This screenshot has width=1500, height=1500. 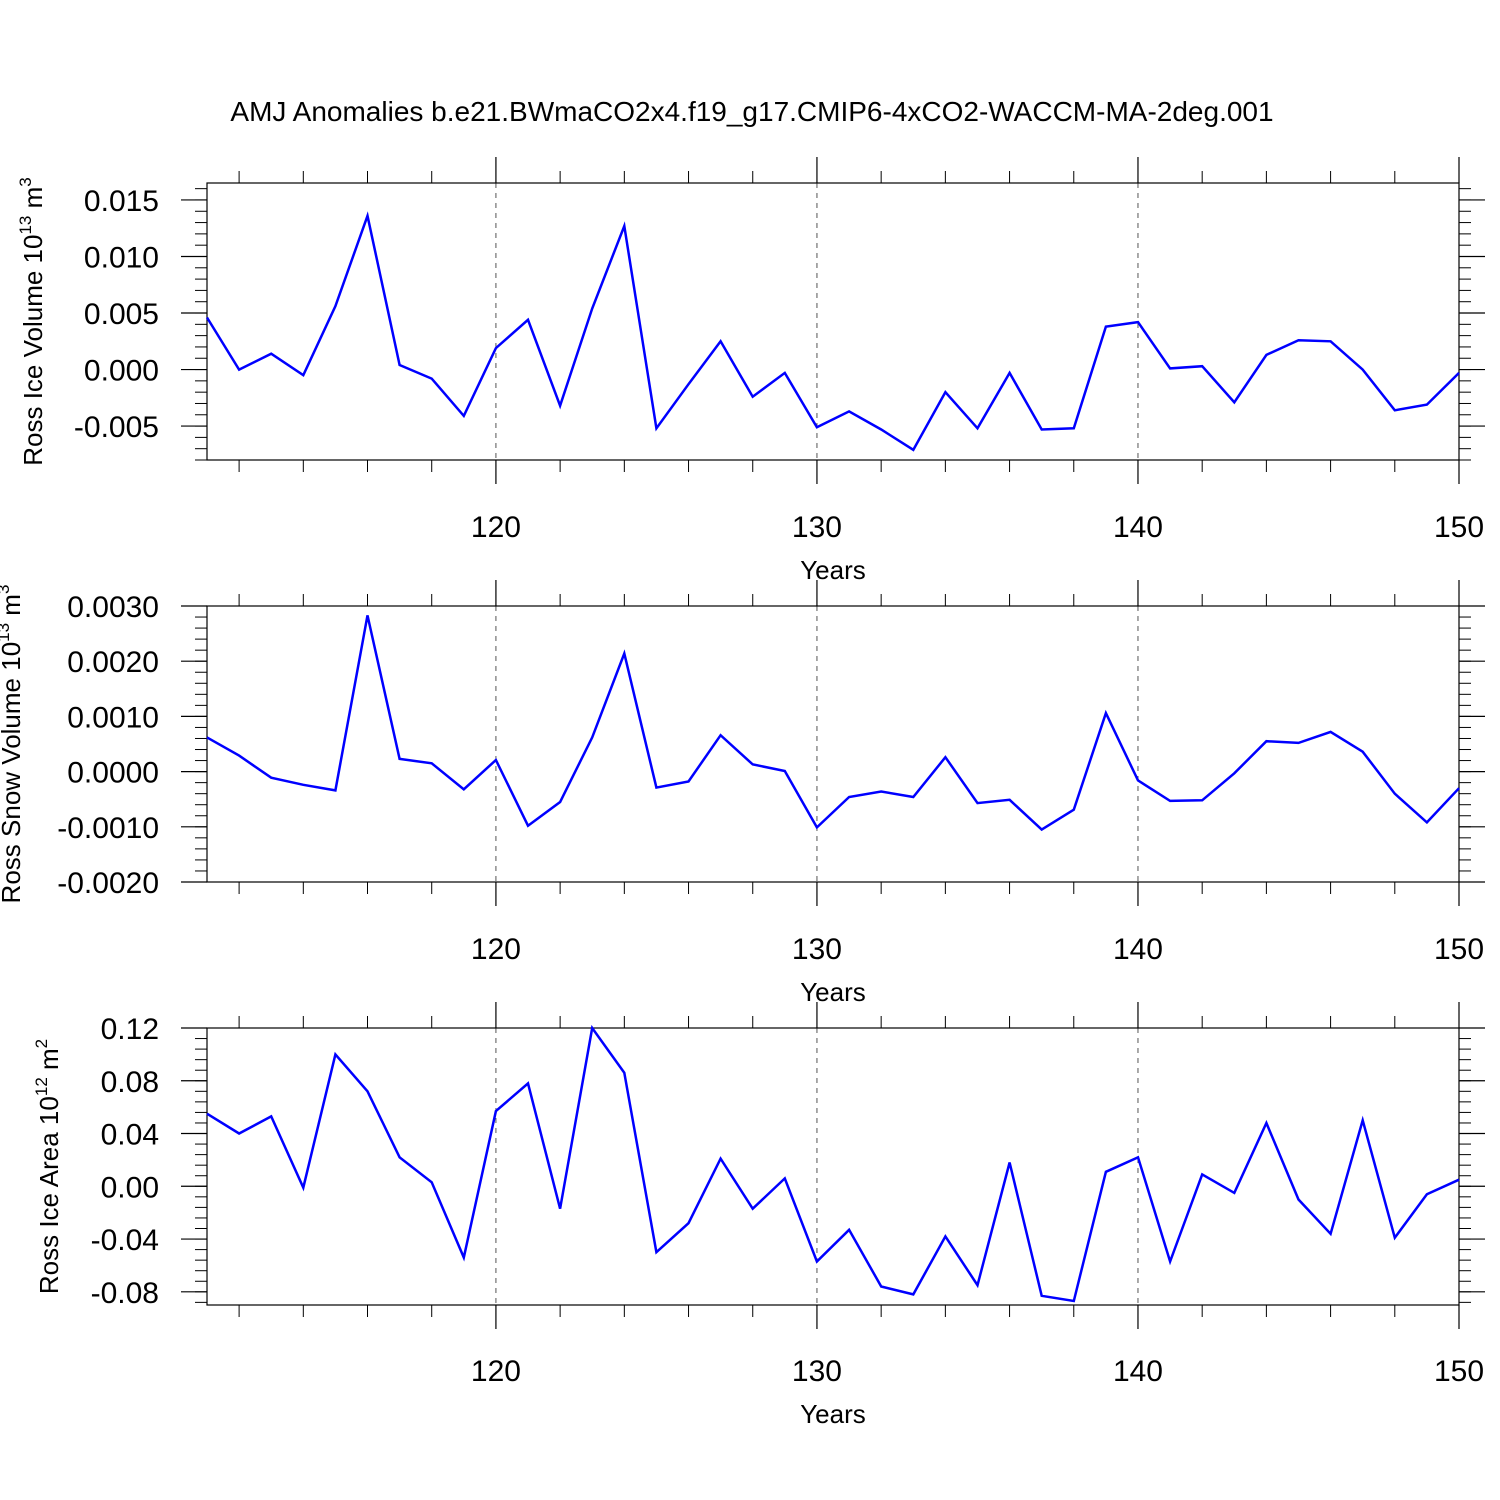 I want to click on y-tick-label: 0.12, so click(x=130, y=1029).